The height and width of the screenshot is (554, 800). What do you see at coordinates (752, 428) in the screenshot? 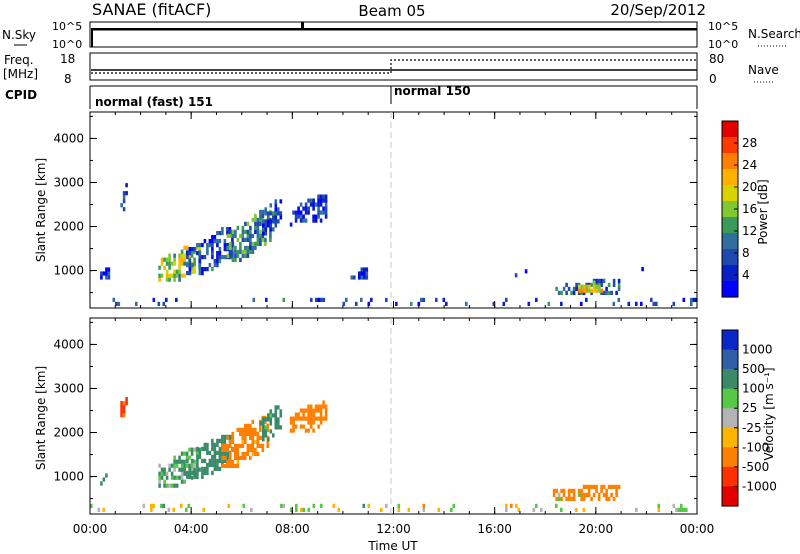
I see `colorbar-tick-label: -25` at bounding box center [752, 428].